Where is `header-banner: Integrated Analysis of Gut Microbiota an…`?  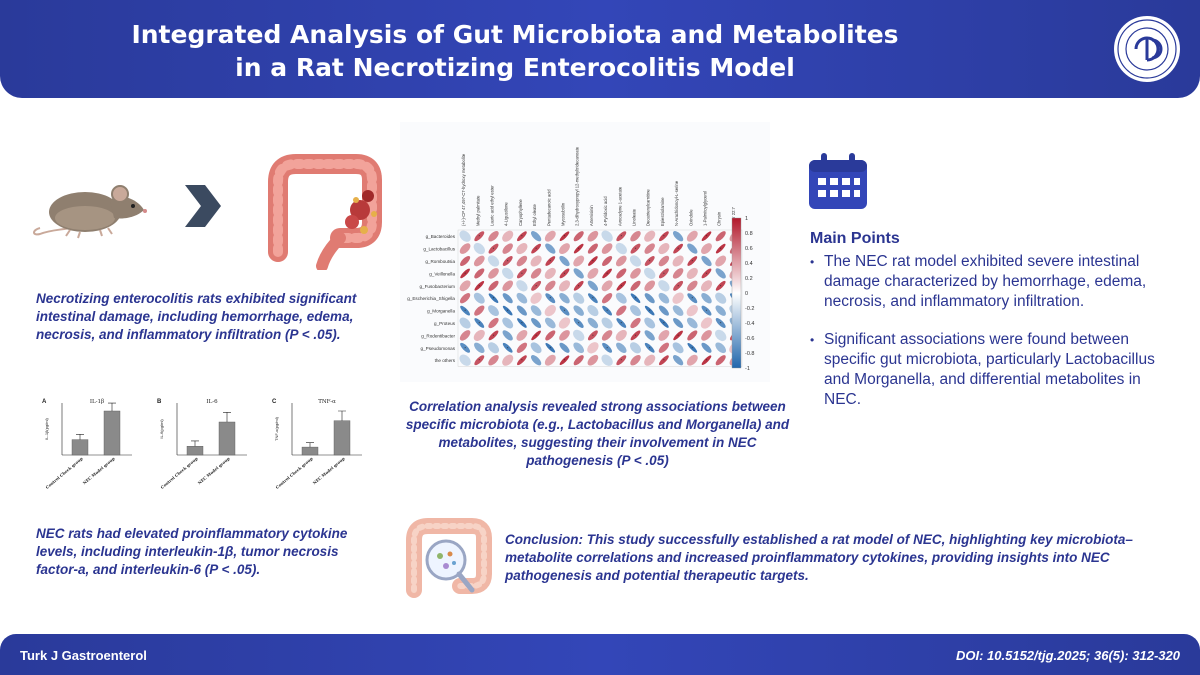
header-banner: Integrated Analysis of Gut Microbiota an… is located at coordinates (600, 49).